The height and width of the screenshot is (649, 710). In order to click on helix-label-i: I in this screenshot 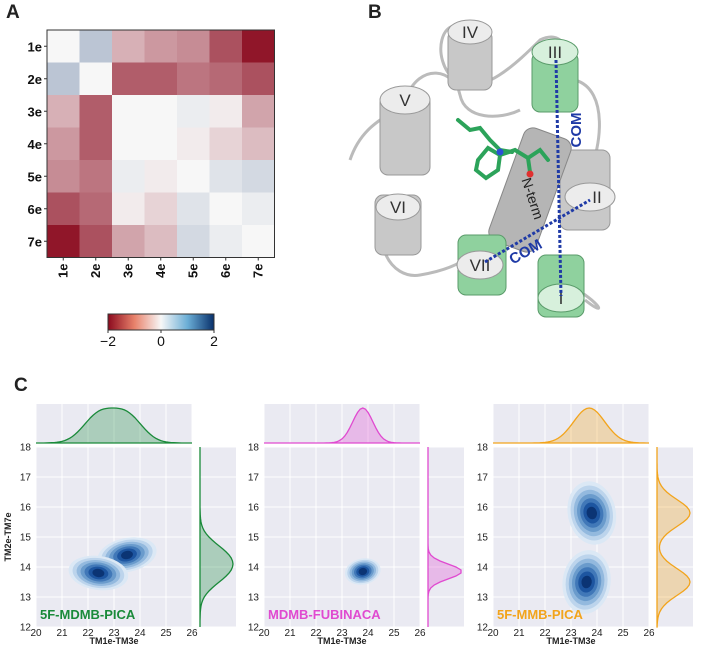, I will do `click(561, 298)`.